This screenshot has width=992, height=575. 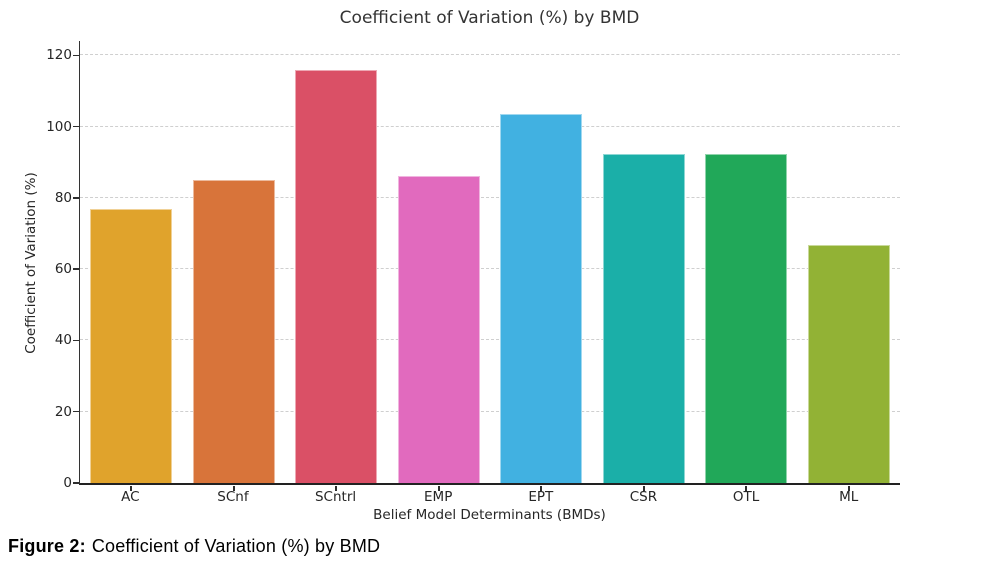 I want to click on x-tick-label-ml: ML, so click(x=849, y=497).